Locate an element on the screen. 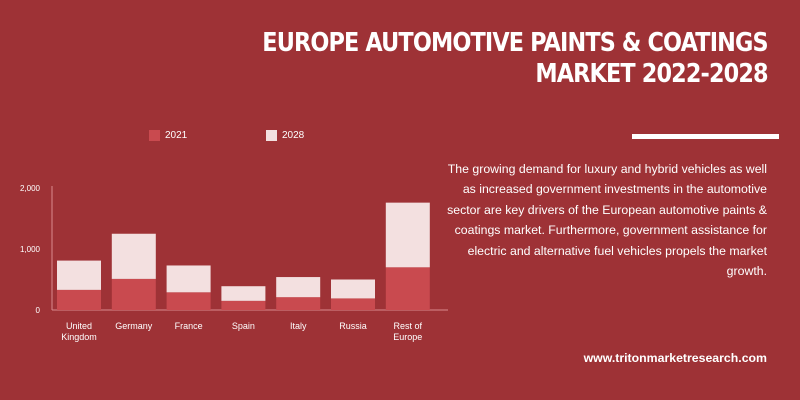 This screenshot has height=400, width=800. bar-2028-france is located at coordinates (188, 279).